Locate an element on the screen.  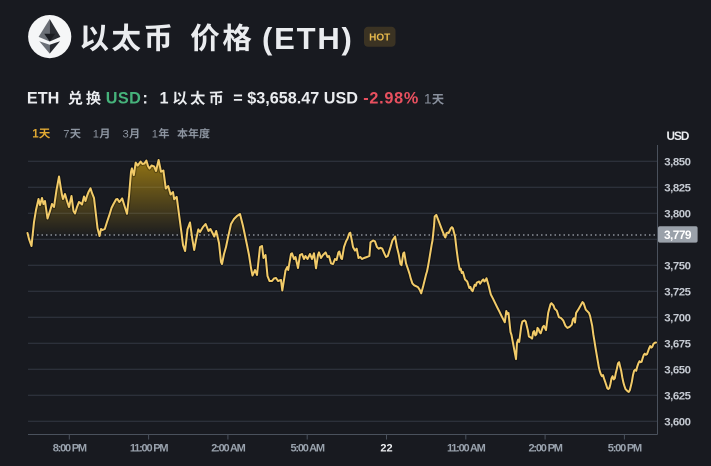
svg-text: 8:00 PM is located at coordinates (70, 448).